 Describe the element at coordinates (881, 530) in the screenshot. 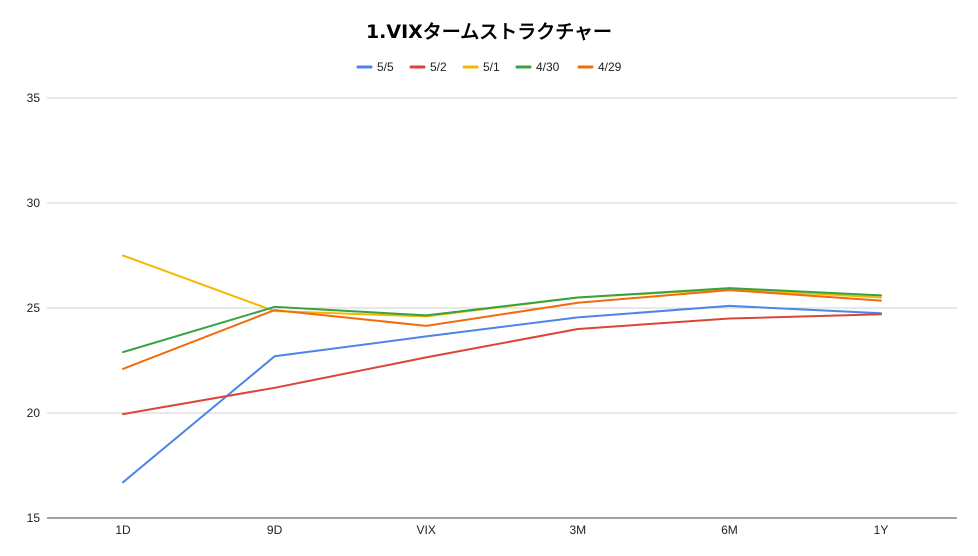

I see `x-tick-label: 1Y` at that location.